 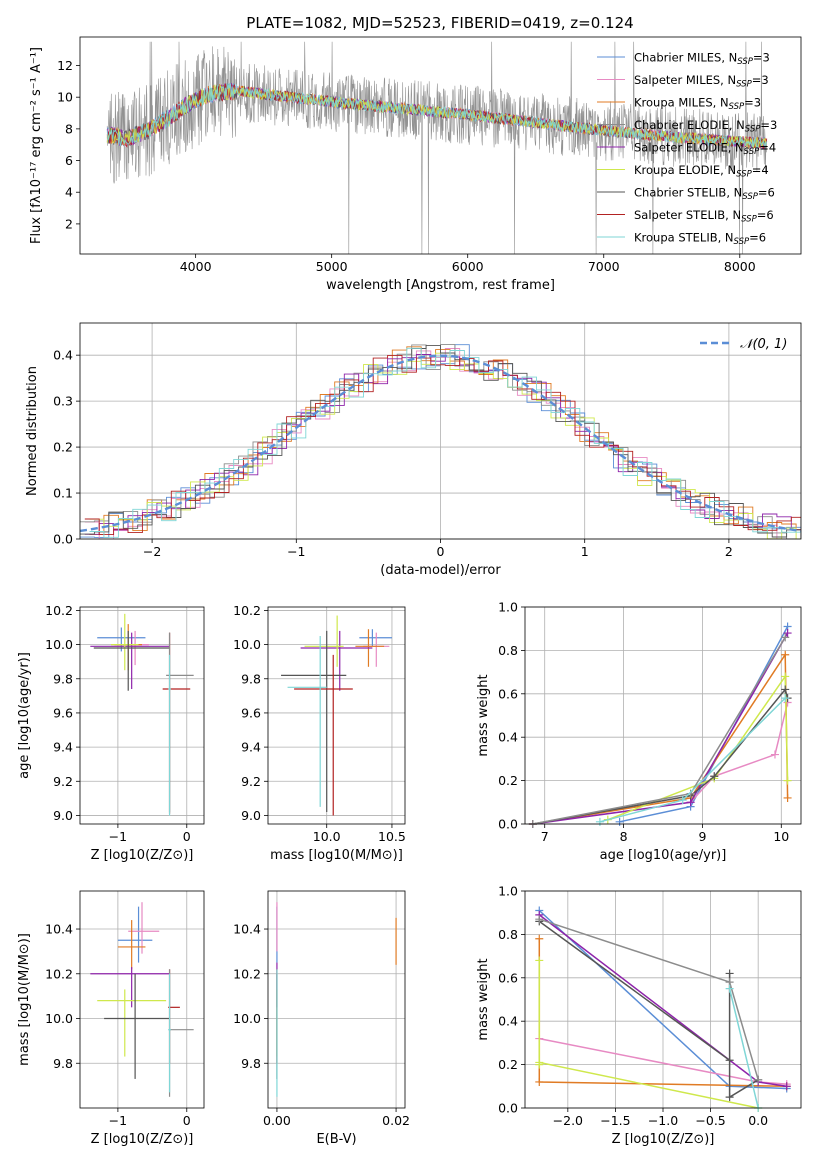 I want to click on weight_vs_Z-axes: −2.0 −1.5 −1.0 −0.5 0.0 0.0 0.2 0.4 0.6 0.8 1.0, so click(x=649, y=1006).